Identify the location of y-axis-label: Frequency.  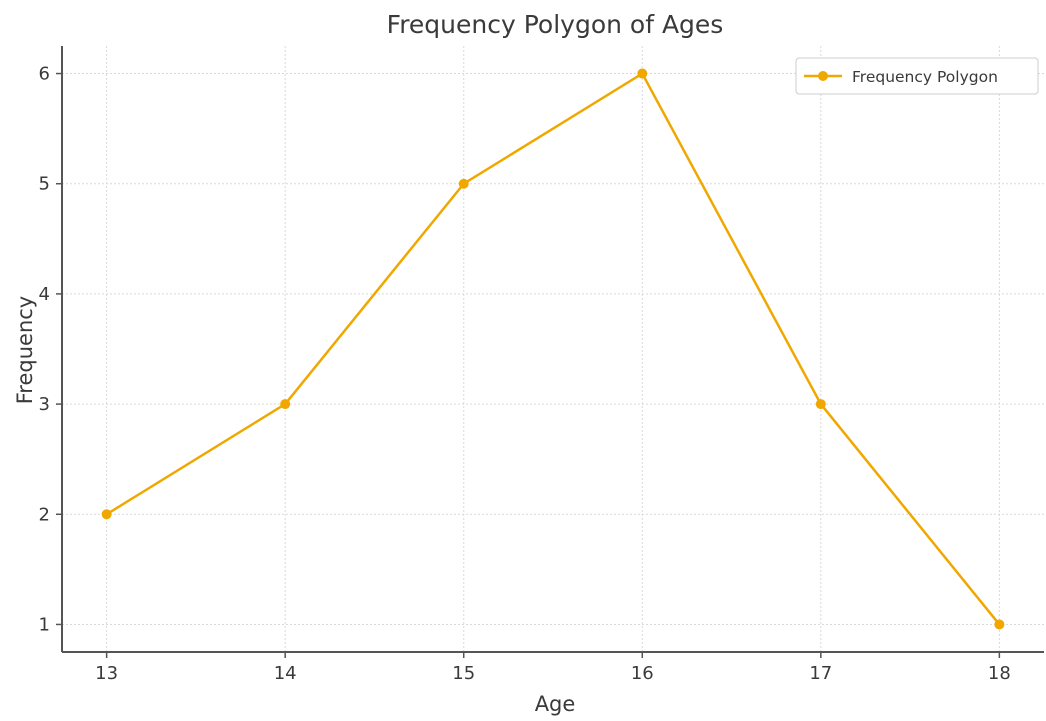
(25, 350).